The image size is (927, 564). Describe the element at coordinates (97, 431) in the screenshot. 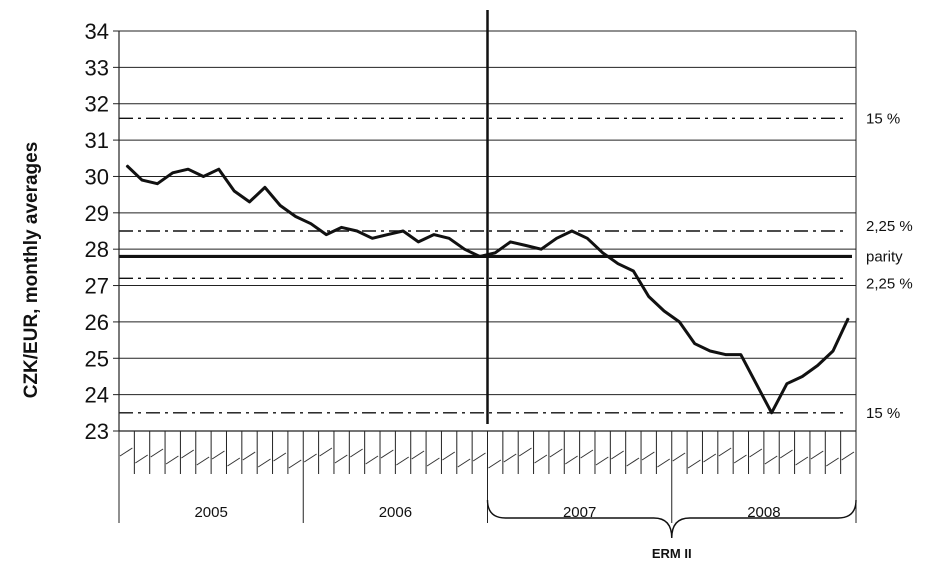

I see `y-tick-label: 23` at that location.